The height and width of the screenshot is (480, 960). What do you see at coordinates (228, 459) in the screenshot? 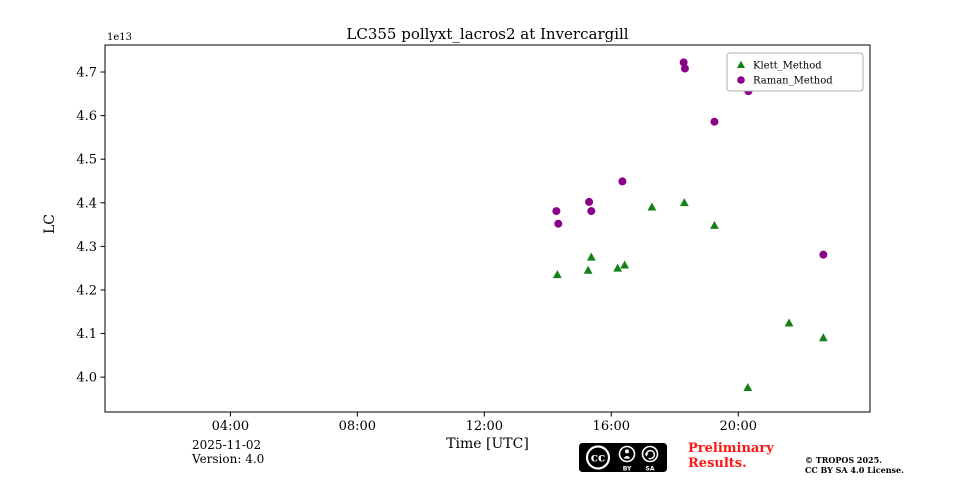
I see `footer-version: Version: 4.0` at bounding box center [228, 459].